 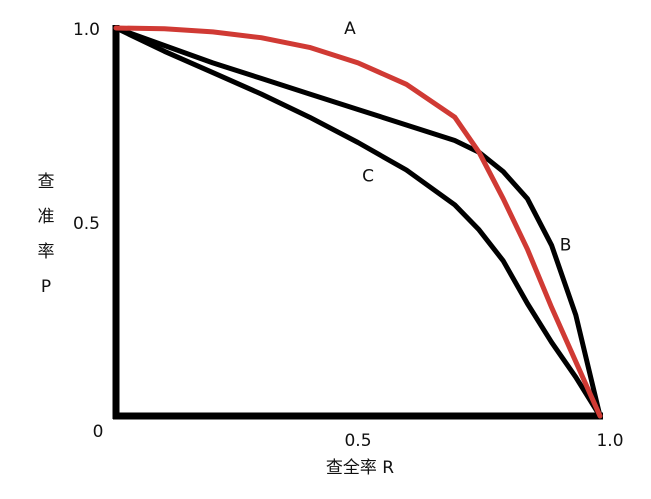 I want to click on y-tick-label: 1.0, so click(x=86, y=30).